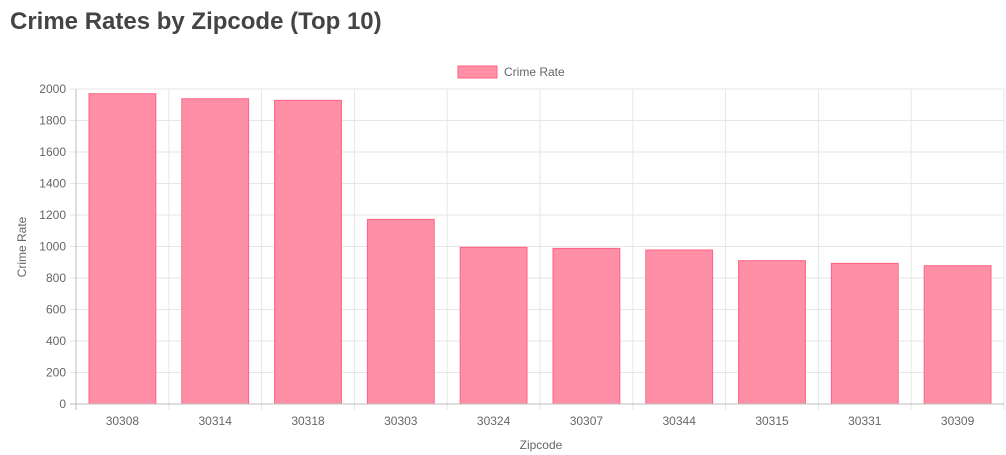 This screenshot has width=1006, height=455. I want to click on y-tick-label: 200, so click(56, 373).